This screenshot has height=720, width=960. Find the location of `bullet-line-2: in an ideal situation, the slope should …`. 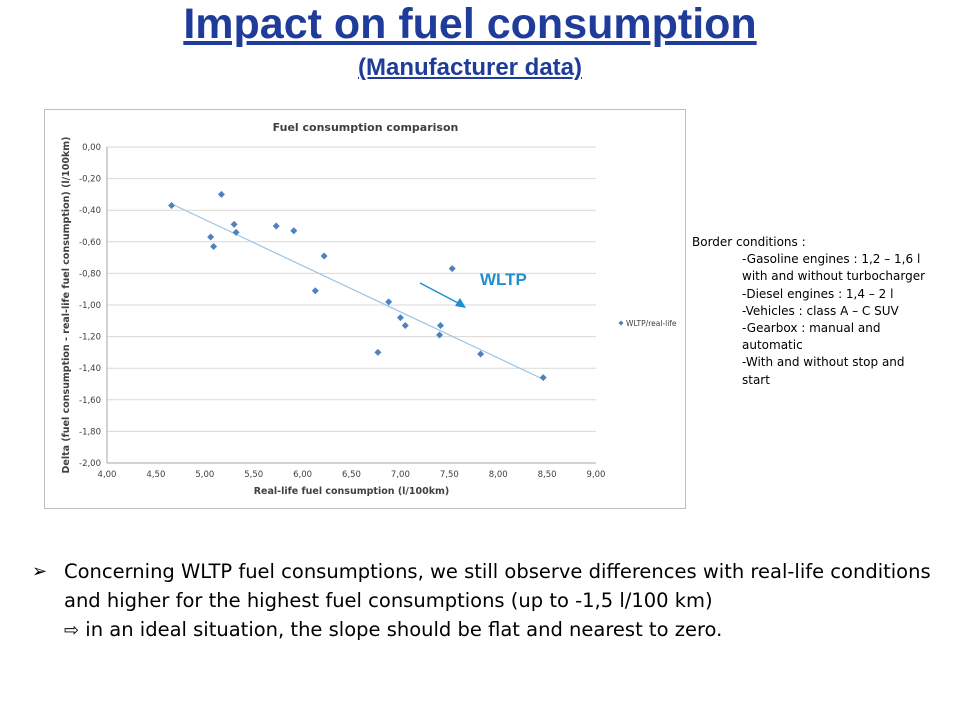

bullet-line-2: in an ideal situation, the slope should … is located at coordinates (404, 629).